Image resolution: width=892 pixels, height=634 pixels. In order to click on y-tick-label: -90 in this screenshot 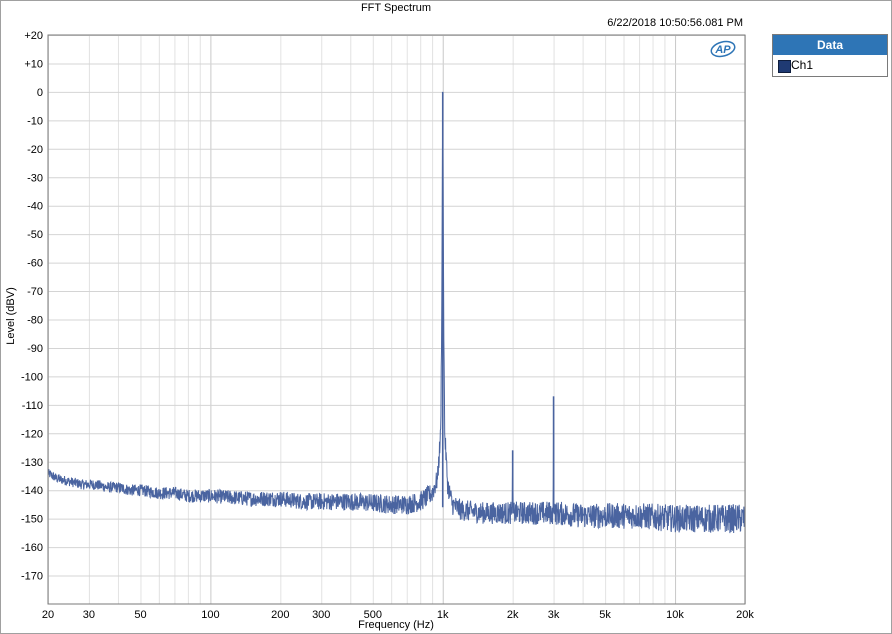, I will do `click(35, 349)`.